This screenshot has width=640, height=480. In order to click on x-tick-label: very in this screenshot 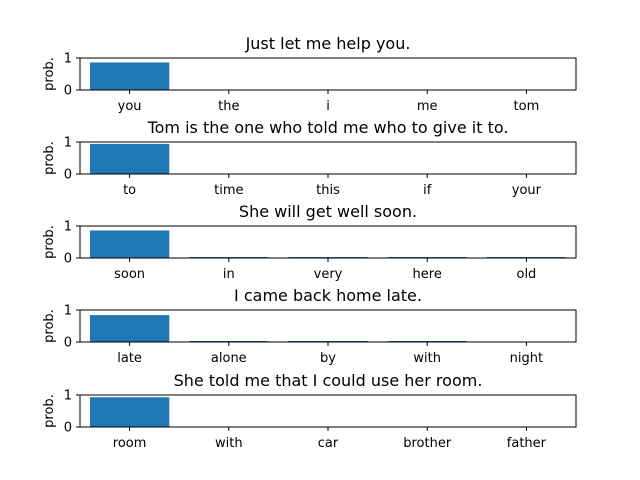, I will do `click(328, 274)`.